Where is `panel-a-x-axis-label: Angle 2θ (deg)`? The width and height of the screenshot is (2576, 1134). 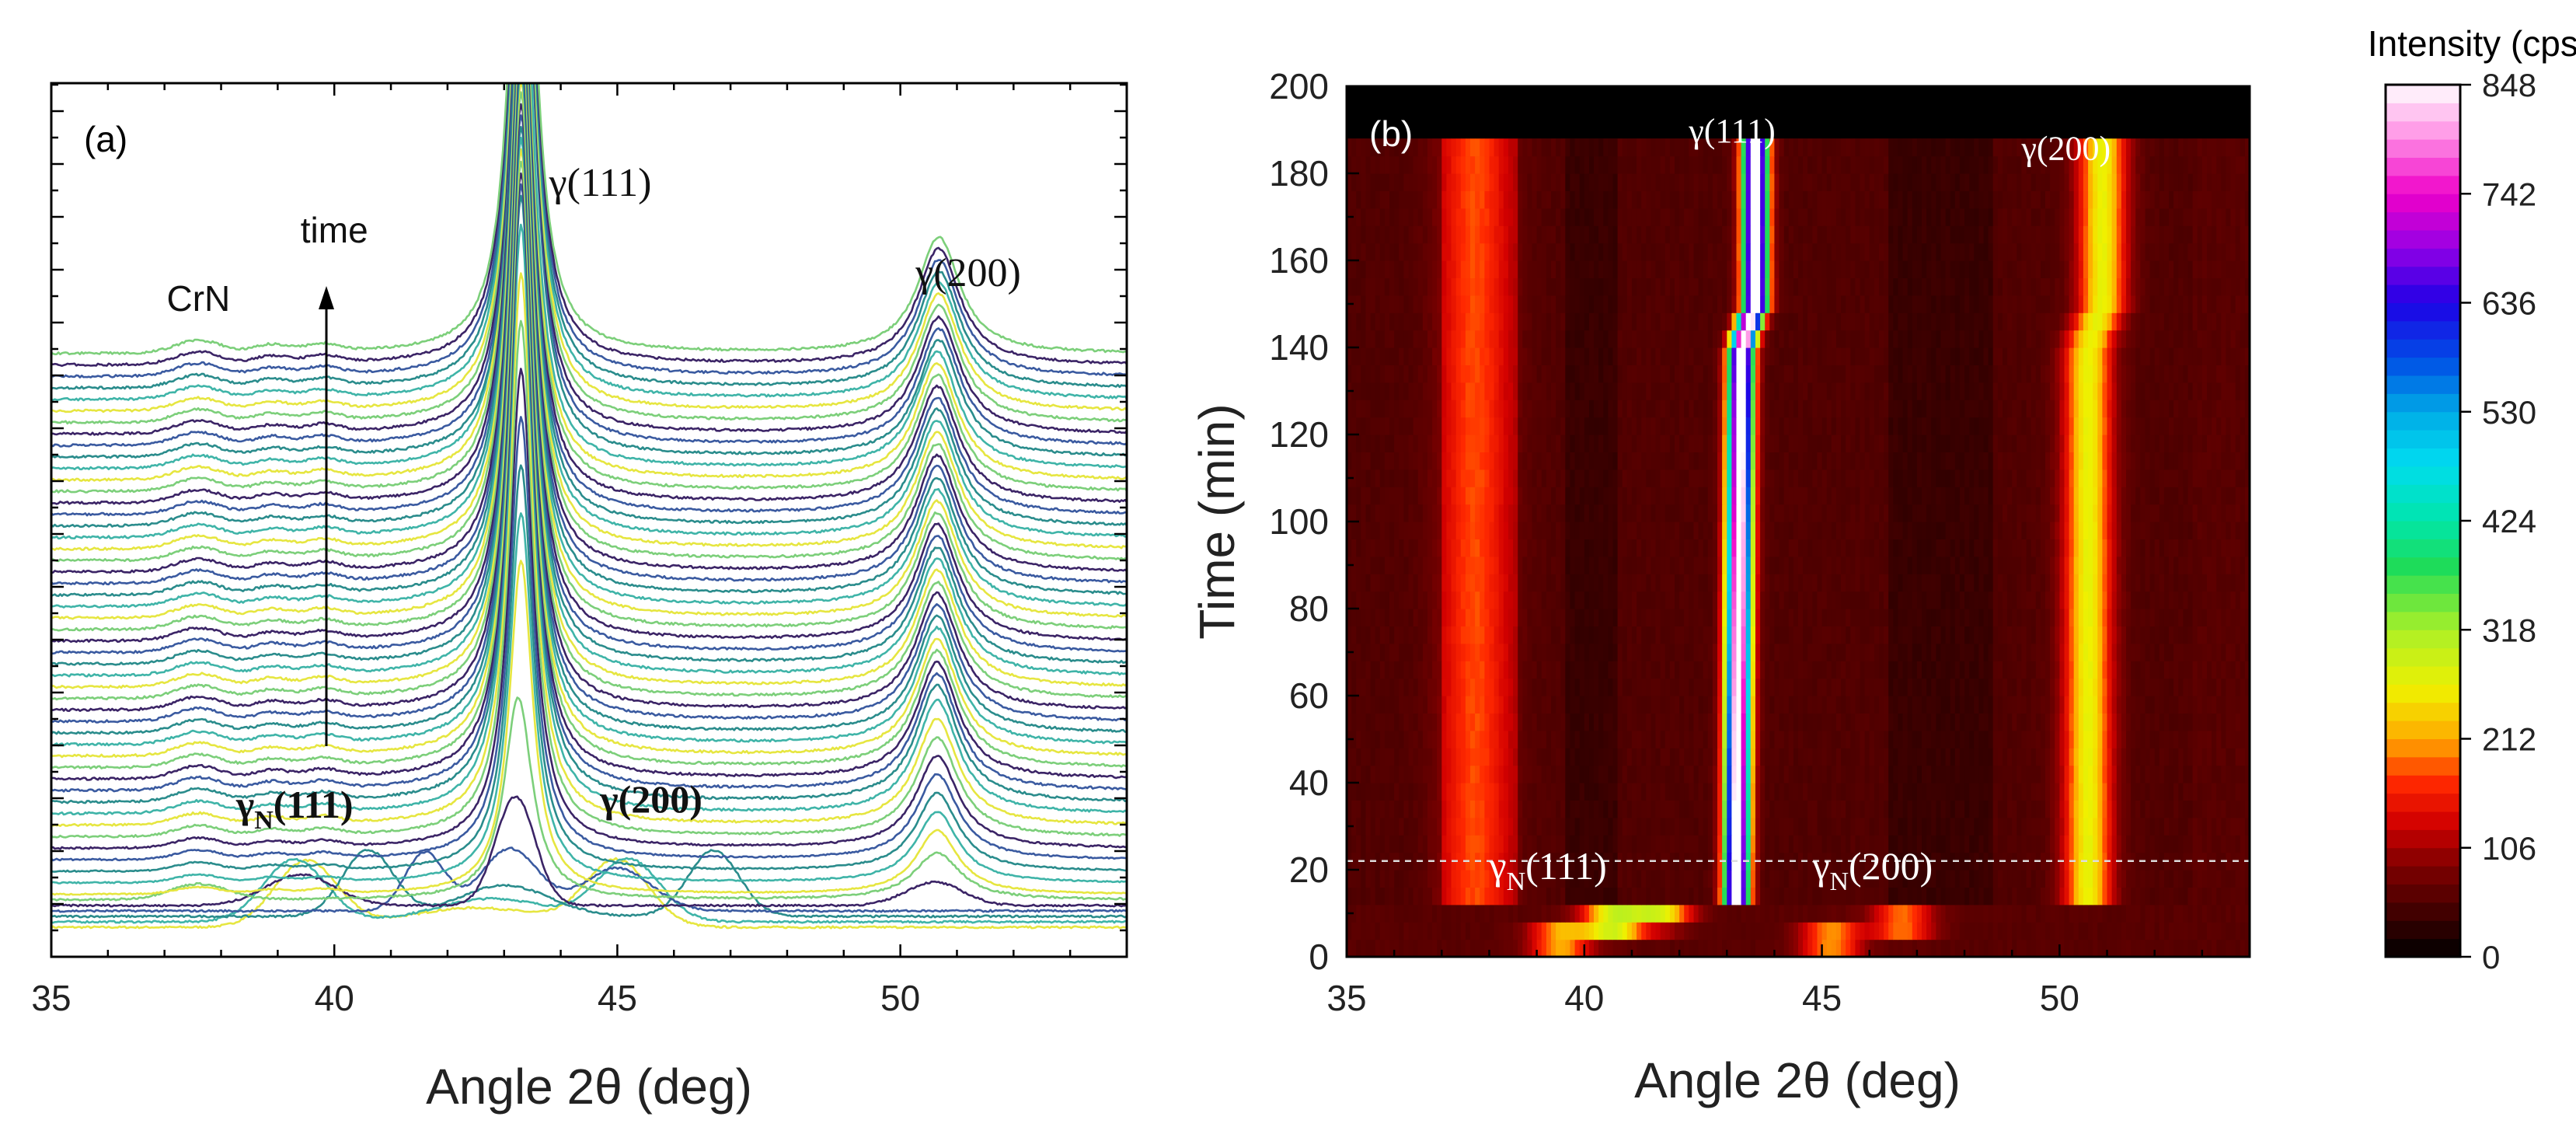
panel-a-x-axis-label: Angle 2θ (deg) is located at coordinates (589, 1087).